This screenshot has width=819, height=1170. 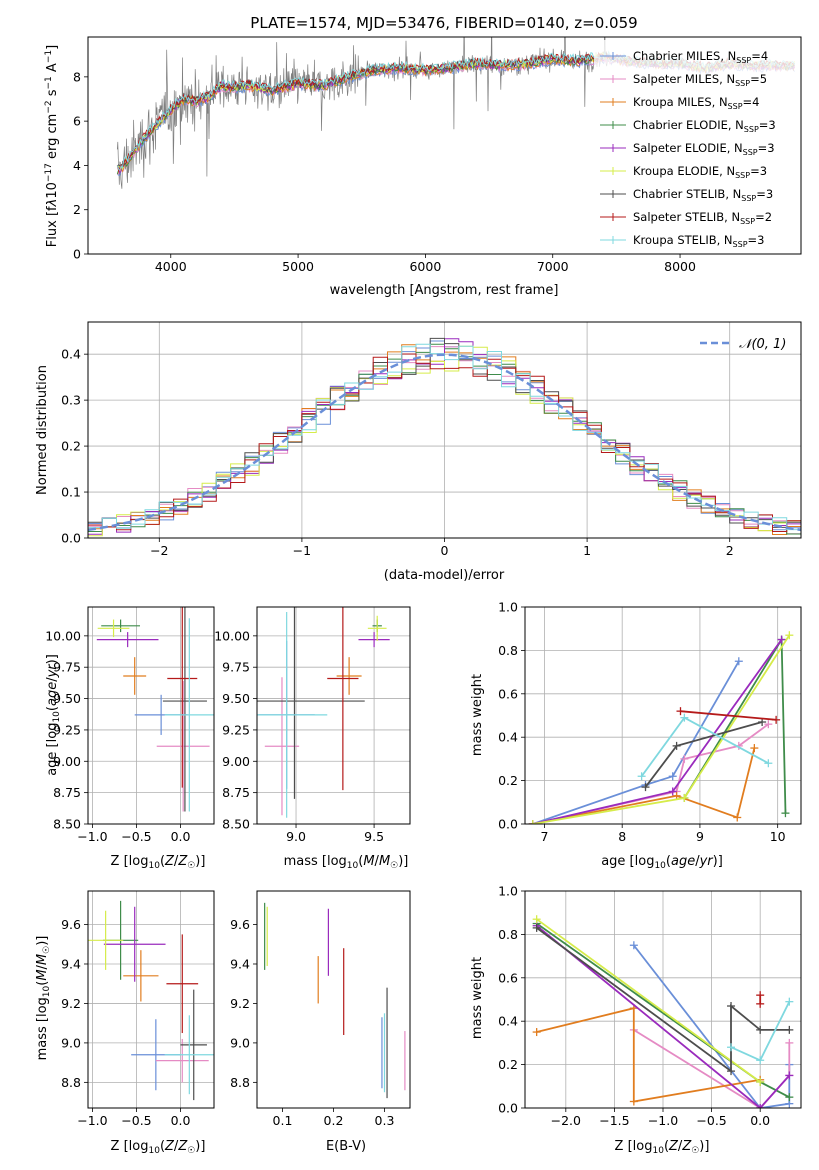 I want to click on y-tick-label: 9.4, so click(x=240, y=963).